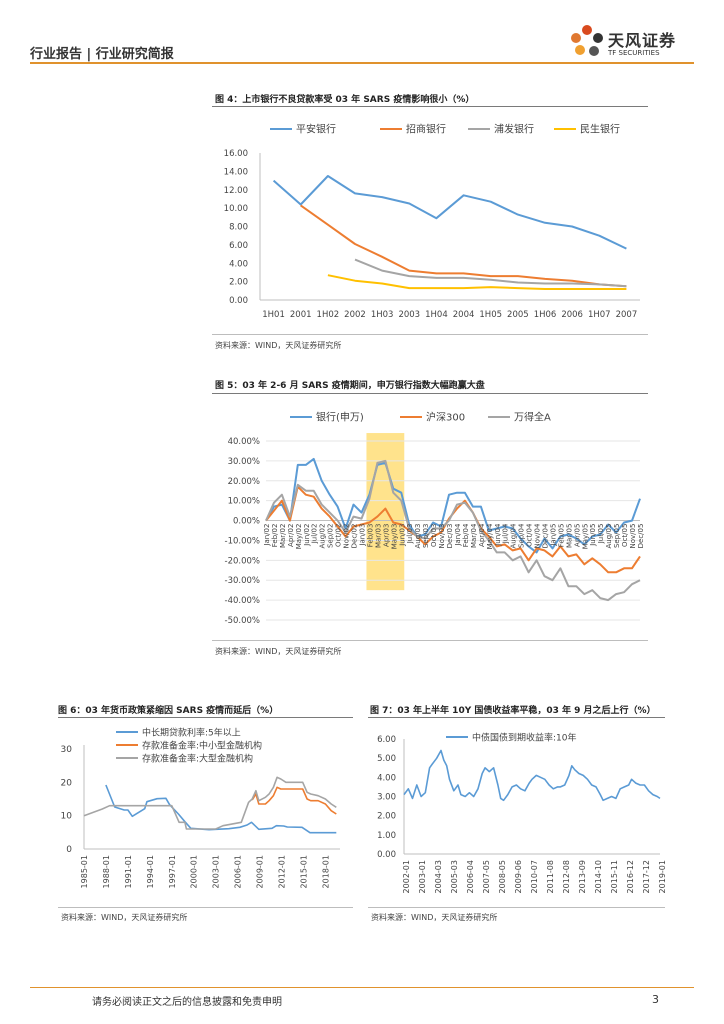 Image resolution: width=724 pixels, height=1024 pixels. Describe the element at coordinates (513, 711) in the screenshot. I see `figure7-title: 图 7：03 年上半年 10Y 国债收益率平稳，03 年 9 月之后上行（%）` at that location.